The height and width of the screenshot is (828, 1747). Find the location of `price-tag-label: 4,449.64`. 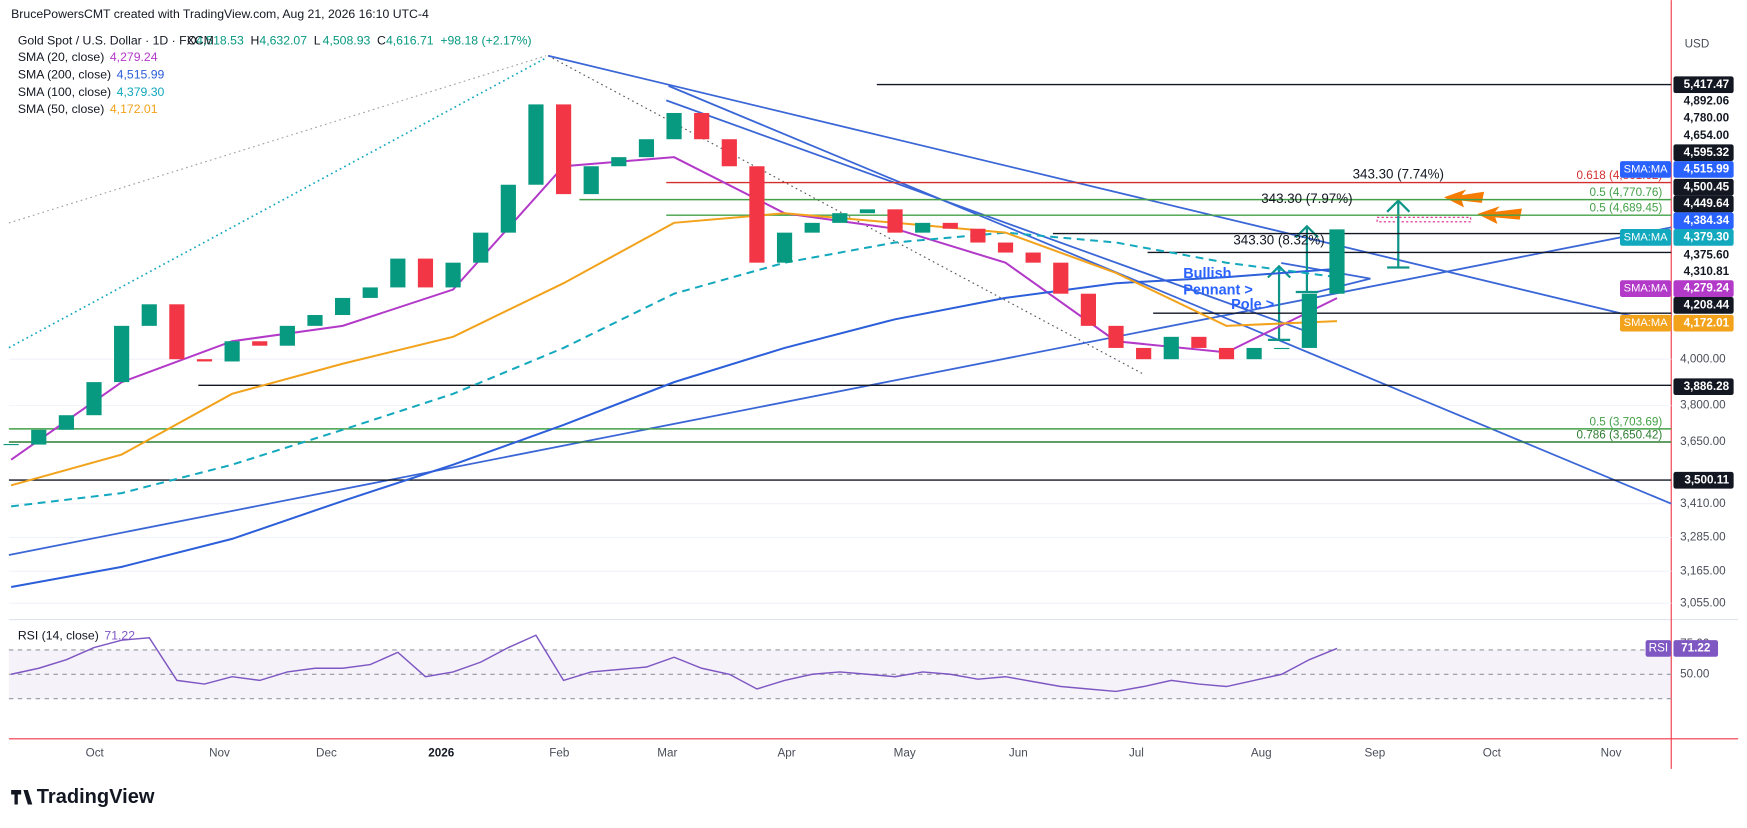

price-tag-label: 4,449.64 is located at coordinates (1707, 203).